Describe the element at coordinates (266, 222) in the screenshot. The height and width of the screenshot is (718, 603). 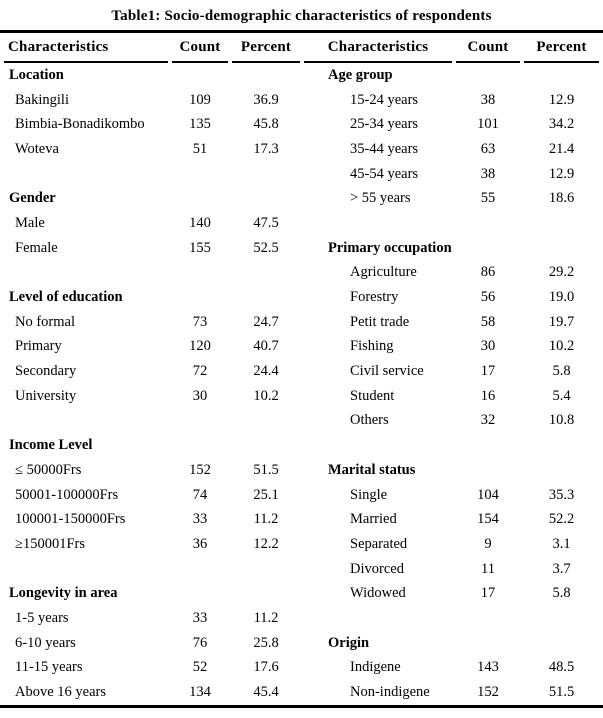
I see `percent-cell: 47.5` at that location.